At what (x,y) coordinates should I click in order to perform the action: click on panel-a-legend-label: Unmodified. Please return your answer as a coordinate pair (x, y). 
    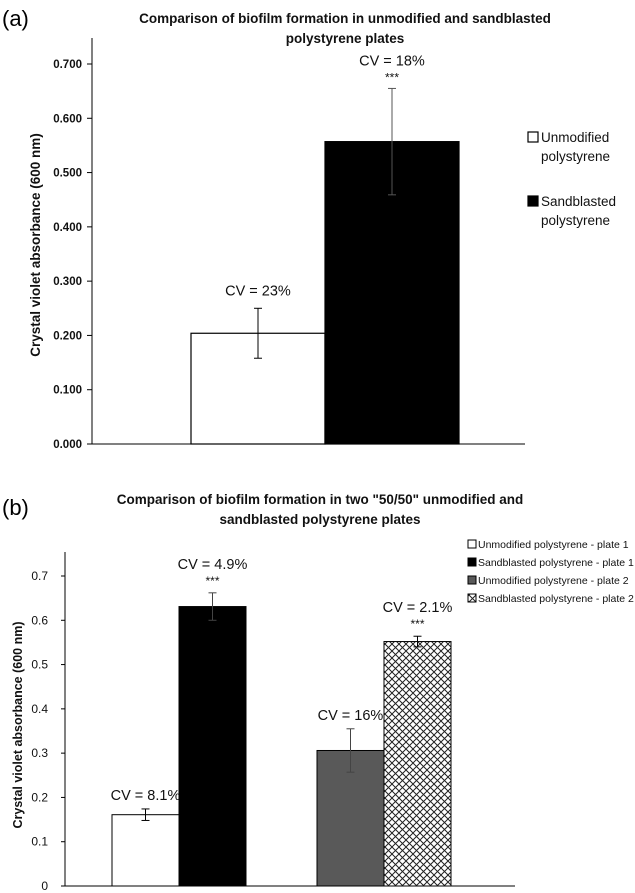
    Looking at the image, I should click on (575, 137).